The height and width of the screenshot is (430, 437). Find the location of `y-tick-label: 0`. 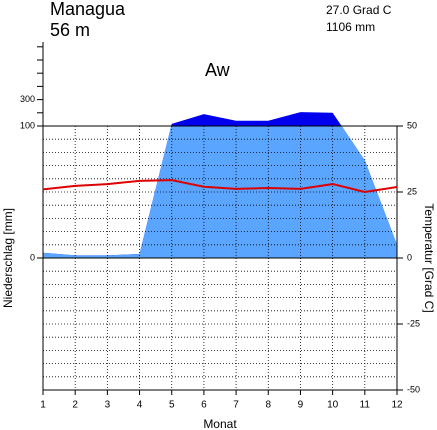

y-tick-label: 0 is located at coordinates (32, 257).